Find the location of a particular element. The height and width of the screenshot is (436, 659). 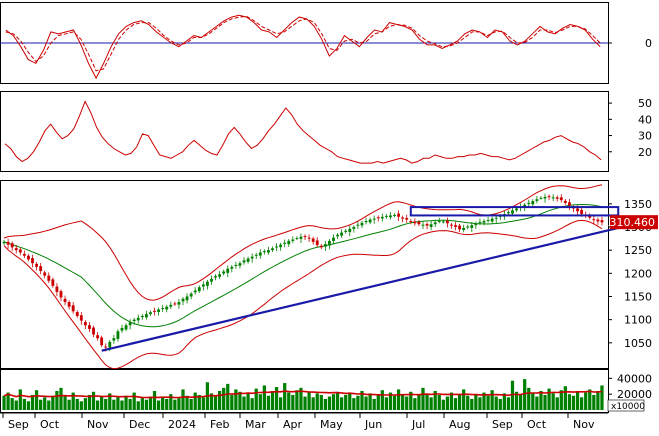

volume-axis: 20000 40000 x10000 is located at coordinates (629, 392).